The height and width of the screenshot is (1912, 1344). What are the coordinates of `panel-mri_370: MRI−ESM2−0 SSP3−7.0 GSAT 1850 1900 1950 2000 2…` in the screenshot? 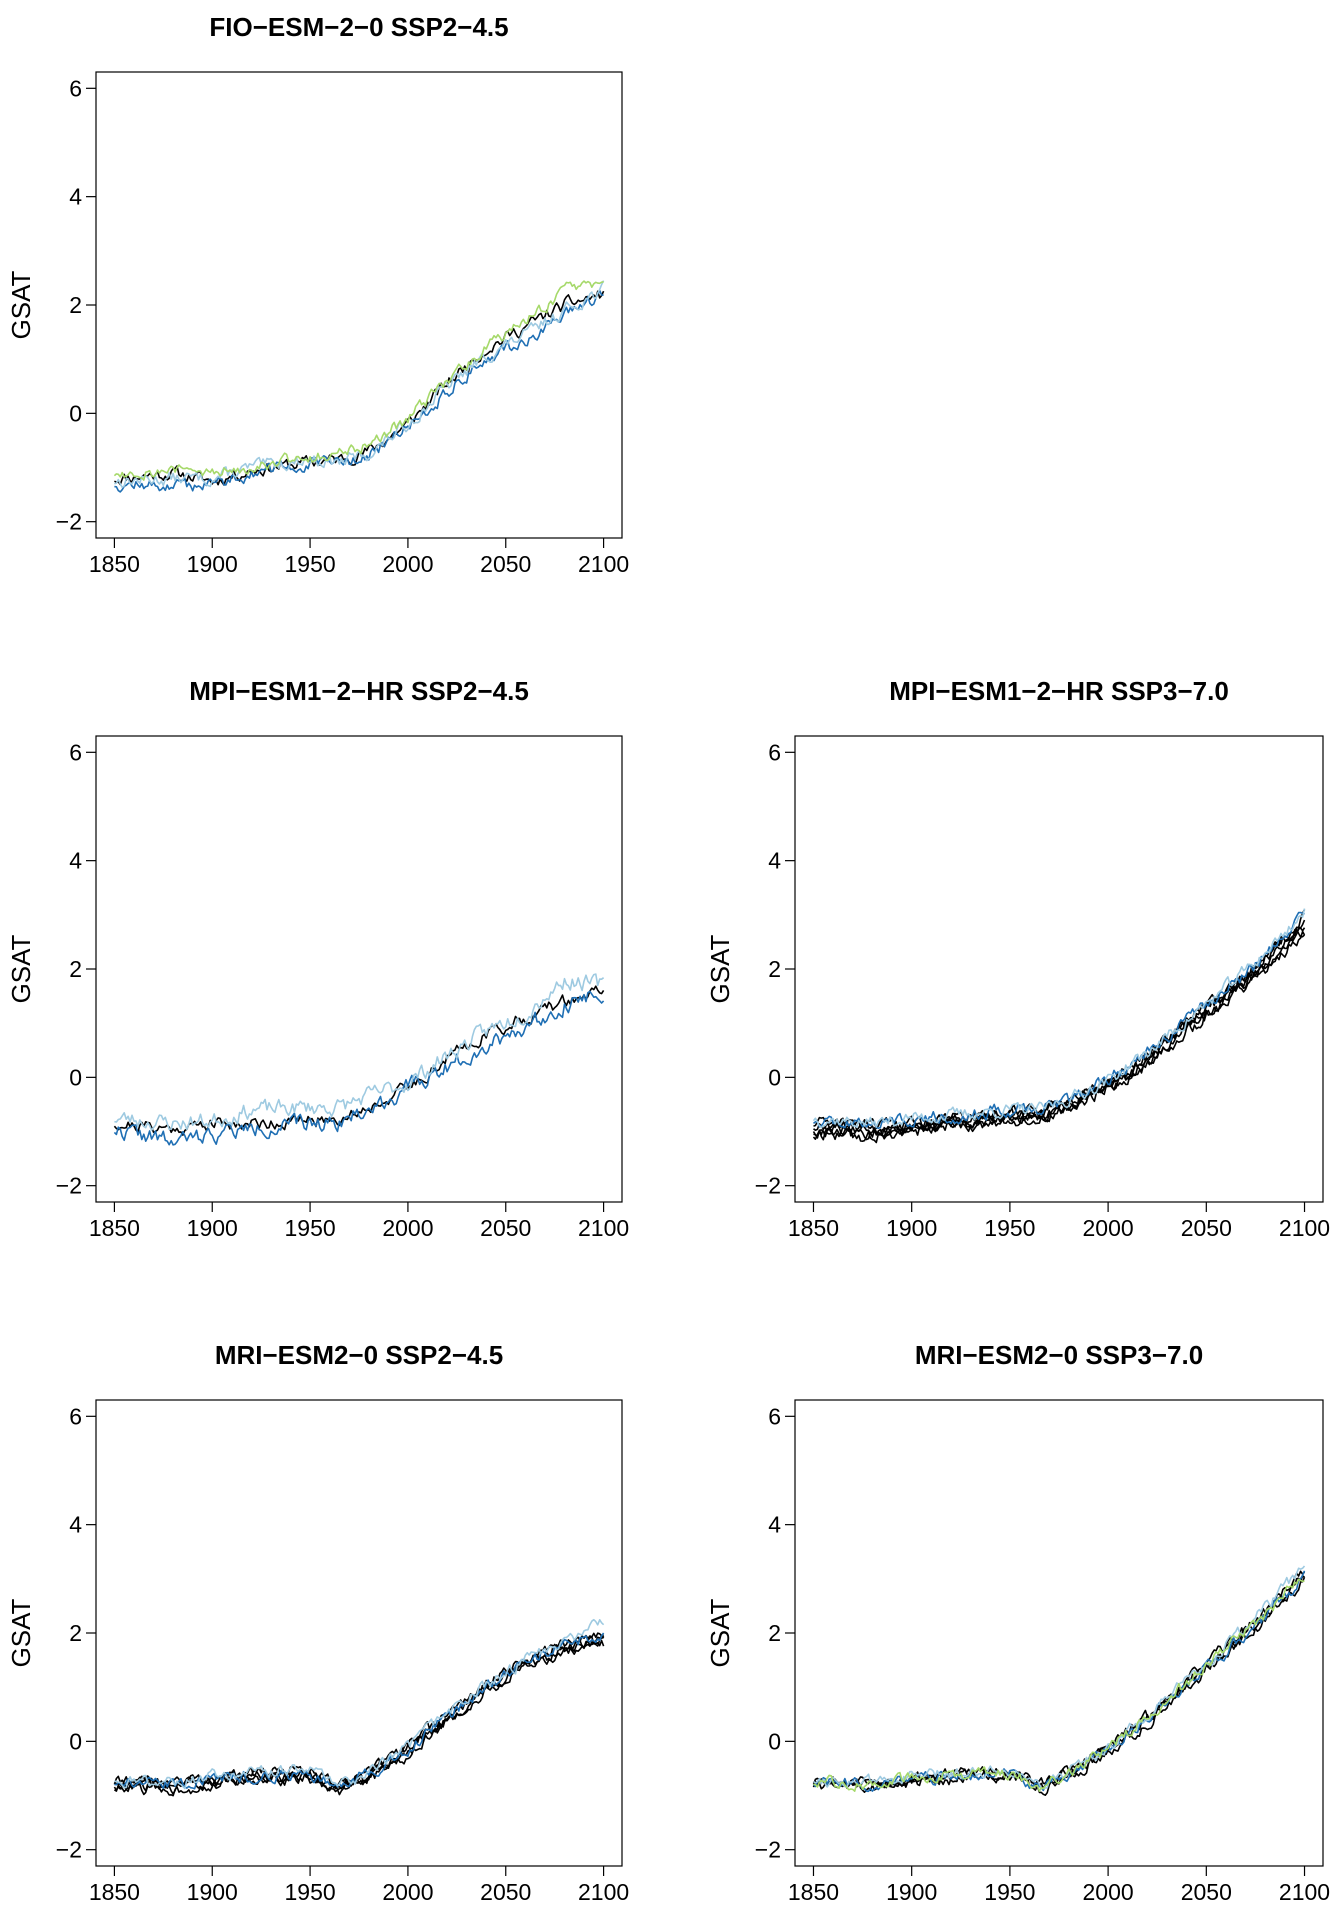 It's located at (1017, 1622).